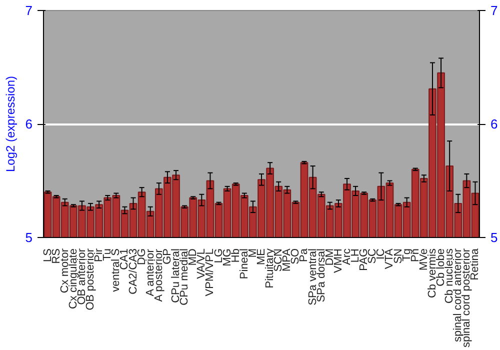  What do you see at coordinates (475, 264) in the screenshot?
I see `x-tick-label: Retina` at bounding box center [475, 264].